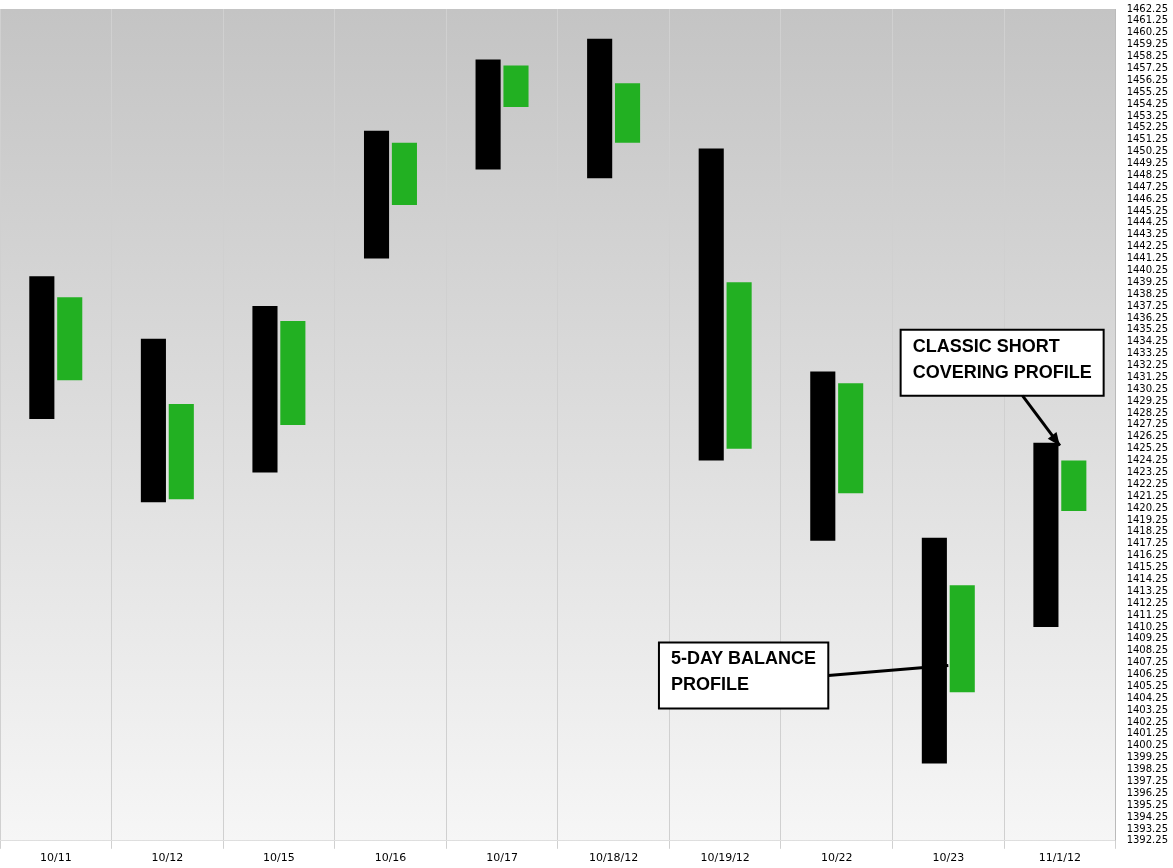 The image size is (1173, 868). I want to click on y-tick-label: 1396.25, so click(1147, 792).